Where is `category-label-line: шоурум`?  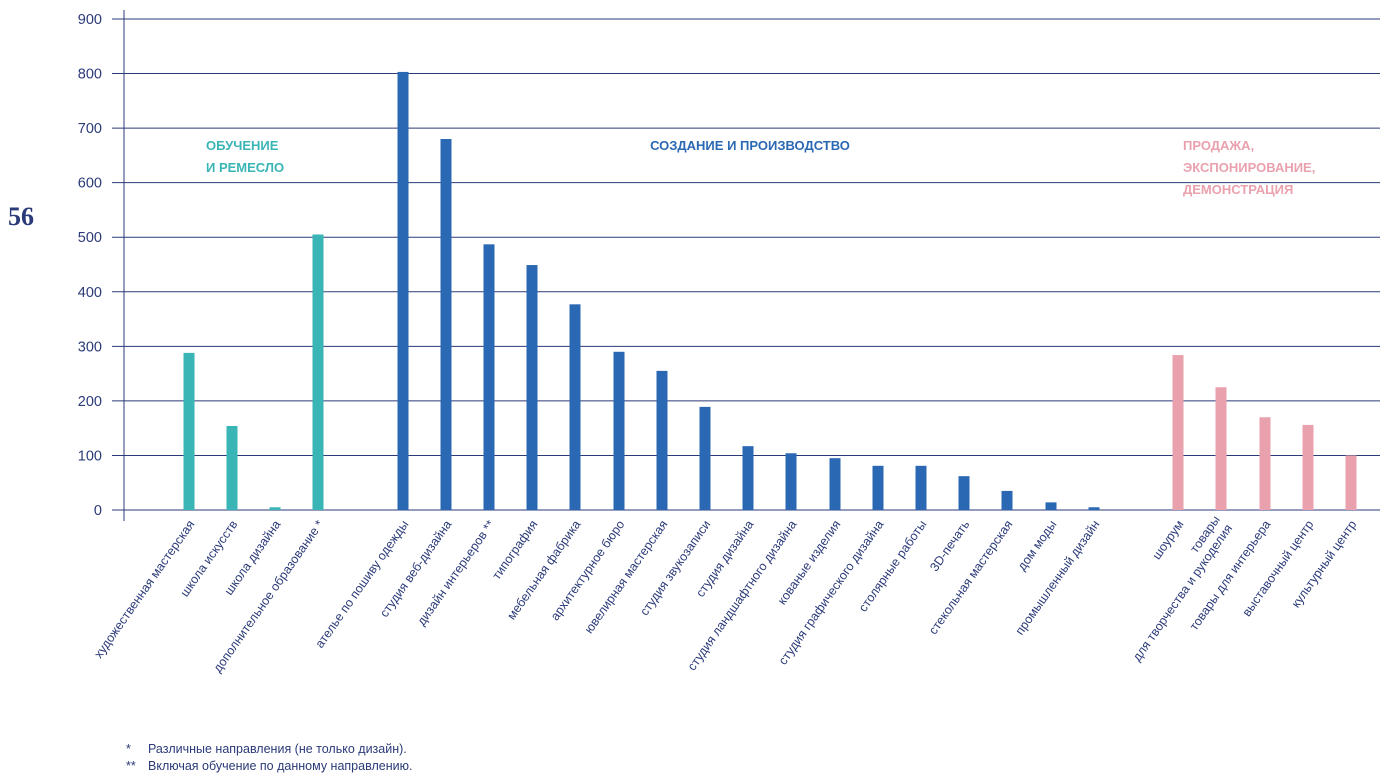
category-label-line: шоурум is located at coordinates (1167, 540).